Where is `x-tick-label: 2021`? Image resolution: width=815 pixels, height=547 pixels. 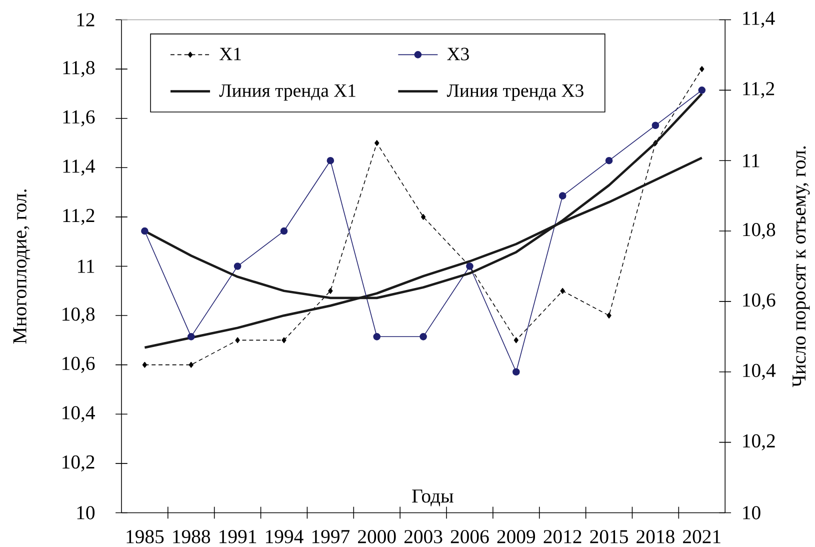 x-tick-label: 2021 is located at coordinates (701, 537).